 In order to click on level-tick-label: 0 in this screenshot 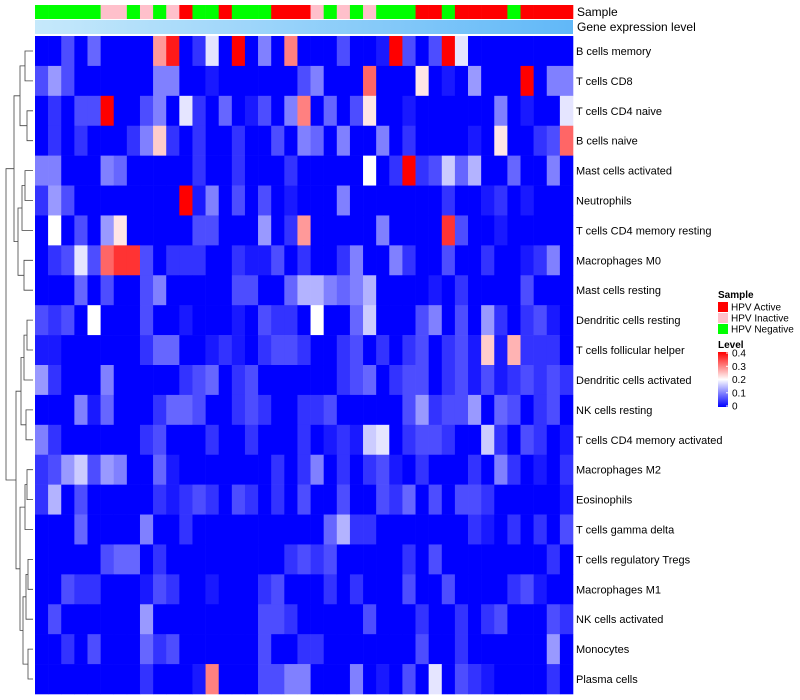, I will do `click(735, 407)`.